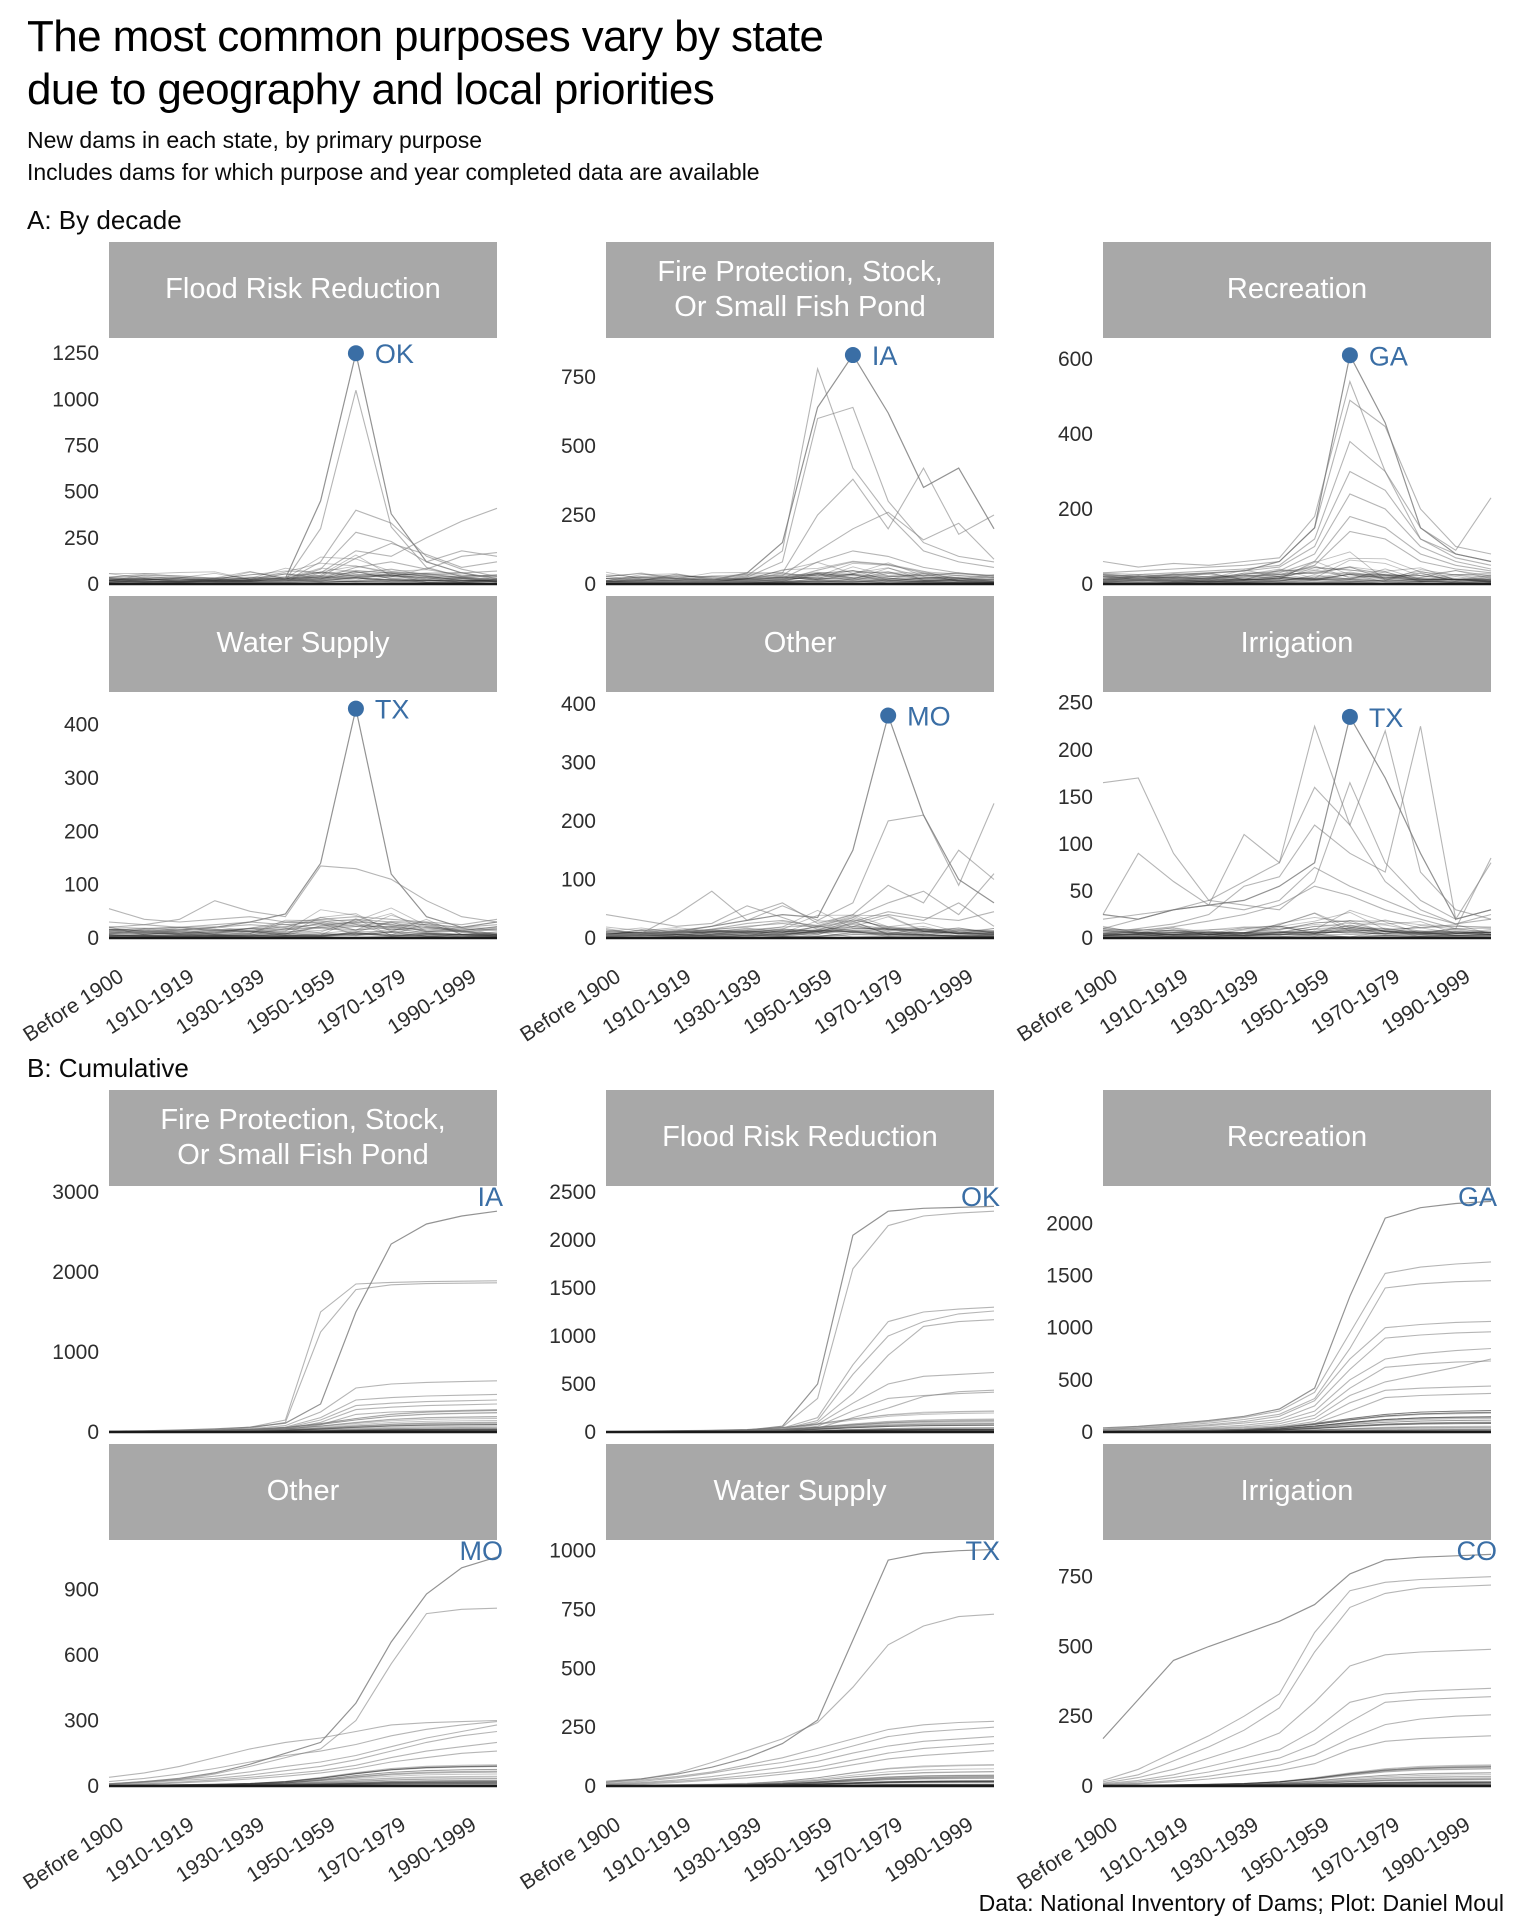 Image resolution: width=1536 pixels, height=1920 pixels. I want to click on facet-strip-header: Irrigation, so click(1297, 1491).